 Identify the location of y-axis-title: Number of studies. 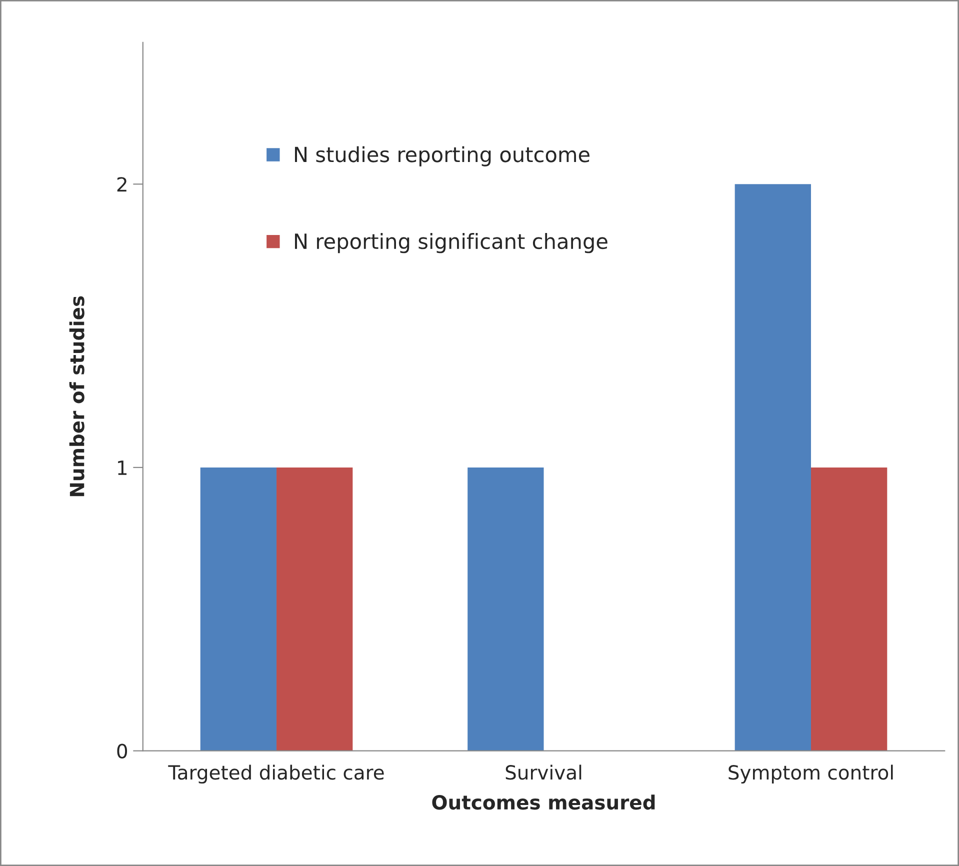
(76, 396).